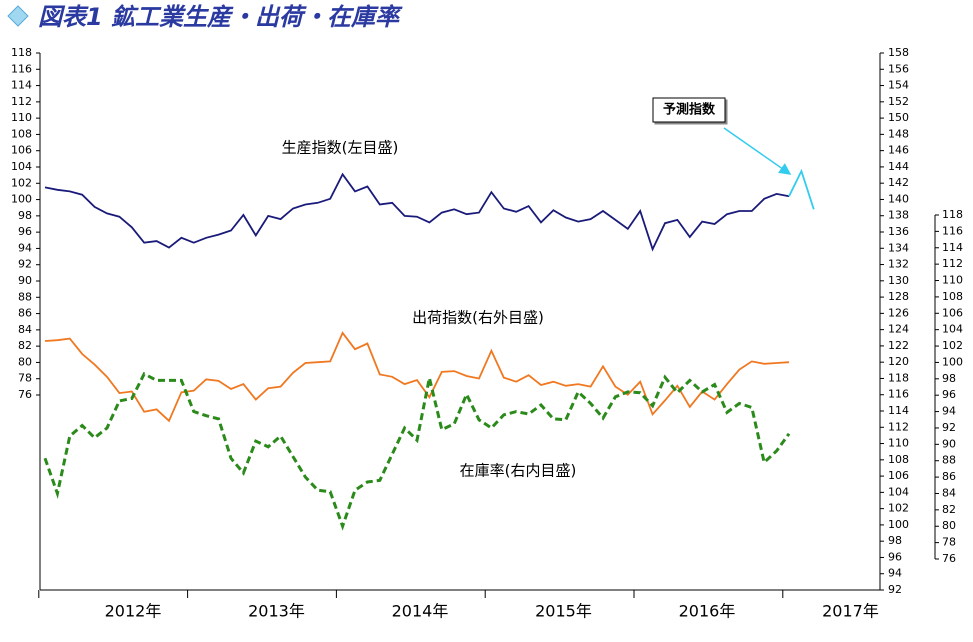  I want to click on tick-label: 142, so click(898, 182).